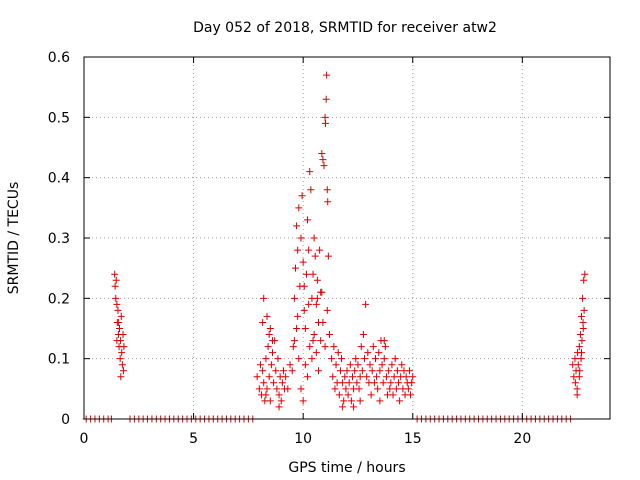 Image resolution: width=640 pixels, height=480 pixels. Describe the element at coordinates (59, 179) in the screenshot. I see `y-tick-label: 0.4` at that location.